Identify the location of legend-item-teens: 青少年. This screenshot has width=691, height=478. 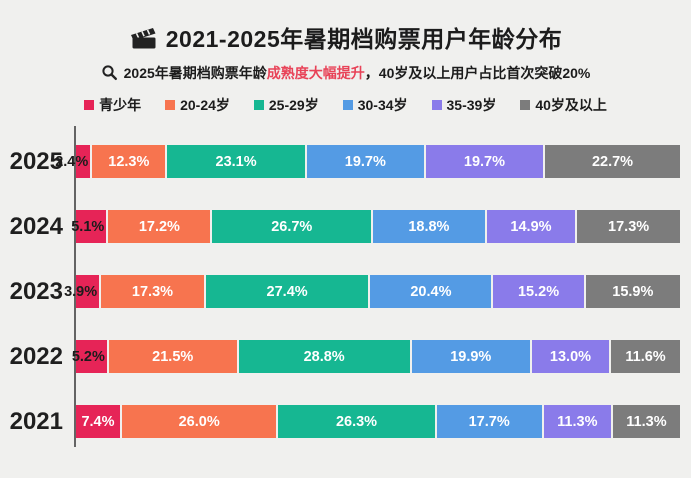
(112, 105).